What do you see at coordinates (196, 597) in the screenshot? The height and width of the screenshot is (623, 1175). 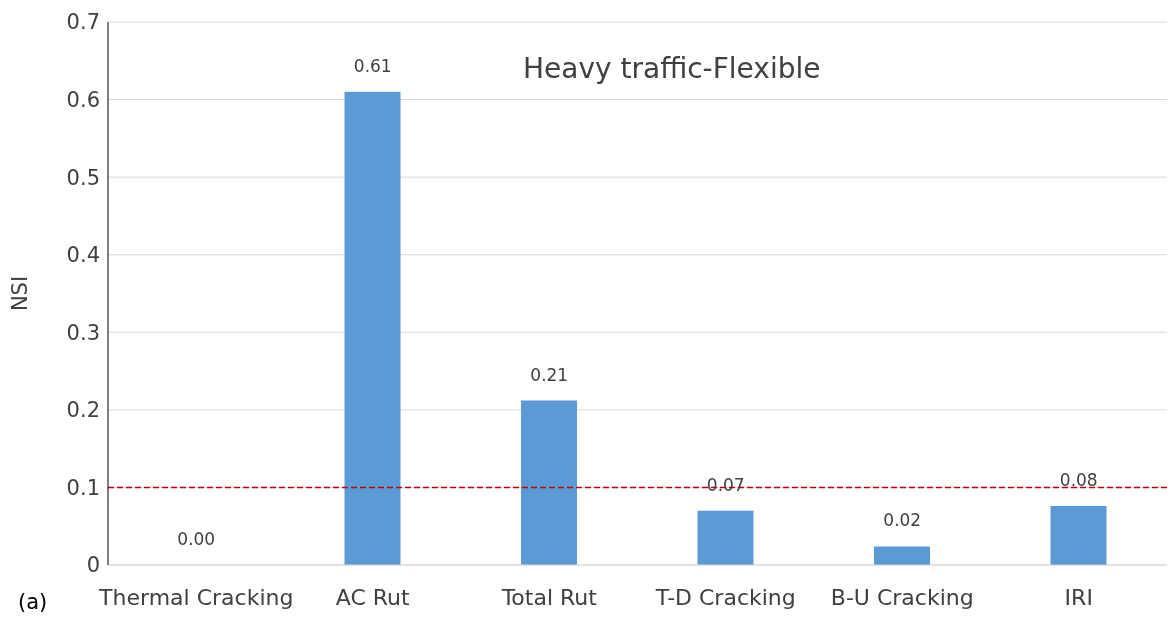 I see `x-tick-label: Thermal Cracking` at bounding box center [196, 597].